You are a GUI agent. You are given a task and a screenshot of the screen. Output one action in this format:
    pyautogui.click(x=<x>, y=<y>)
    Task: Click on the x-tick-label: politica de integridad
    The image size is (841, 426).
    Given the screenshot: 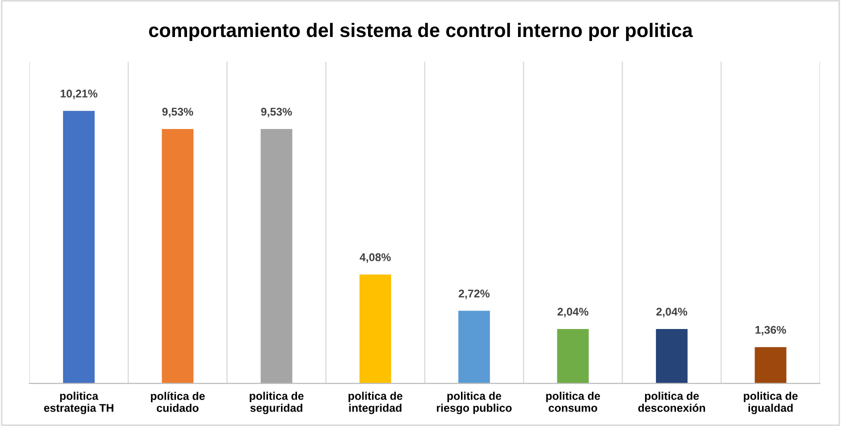 What is the action you would take?
    pyautogui.click(x=375, y=403)
    